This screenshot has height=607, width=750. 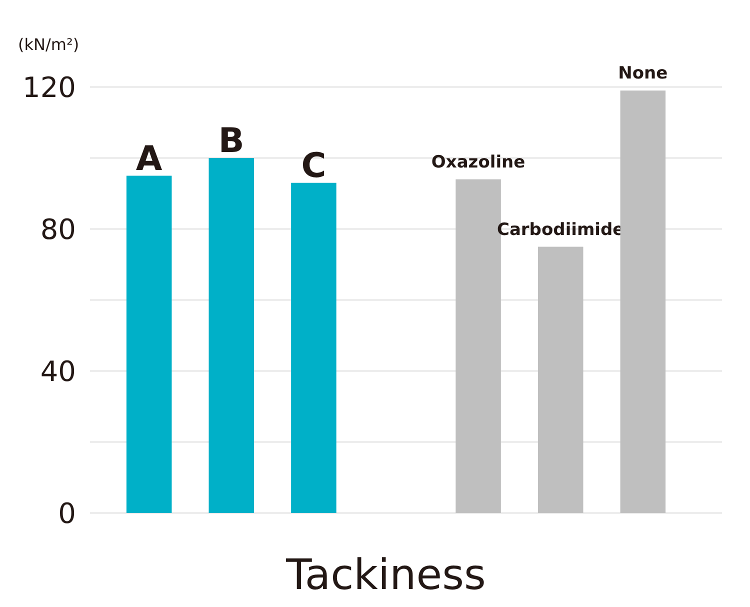 What do you see at coordinates (313, 166) in the screenshot?
I see `x-tick-label: C` at bounding box center [313, 166].